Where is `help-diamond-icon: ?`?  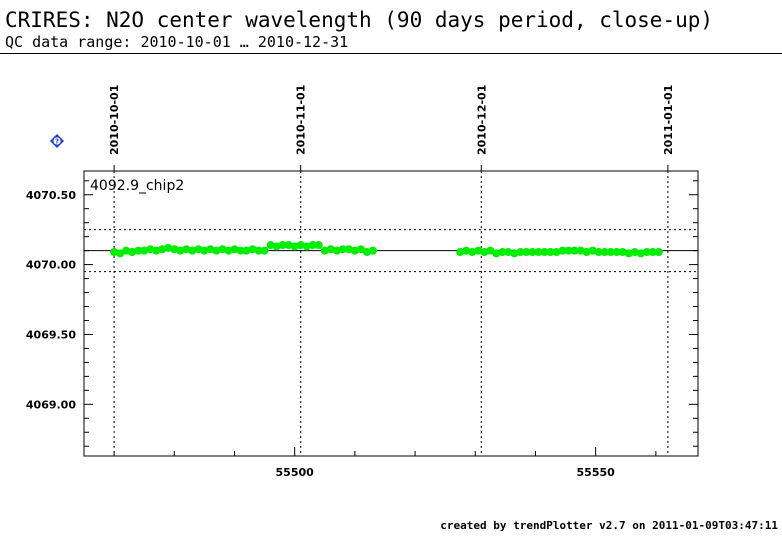
help-diamond-icon: ? is located at coordinates (57, 141).